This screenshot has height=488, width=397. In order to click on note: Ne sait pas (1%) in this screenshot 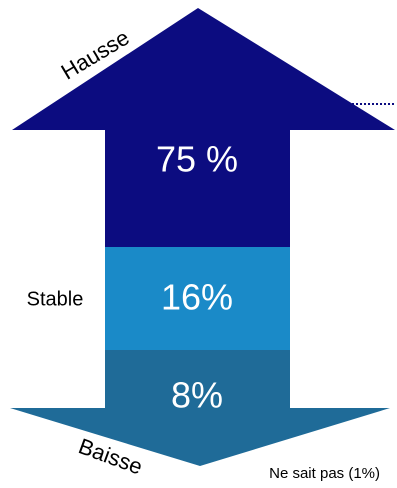, I will do `click(324, 473)`.